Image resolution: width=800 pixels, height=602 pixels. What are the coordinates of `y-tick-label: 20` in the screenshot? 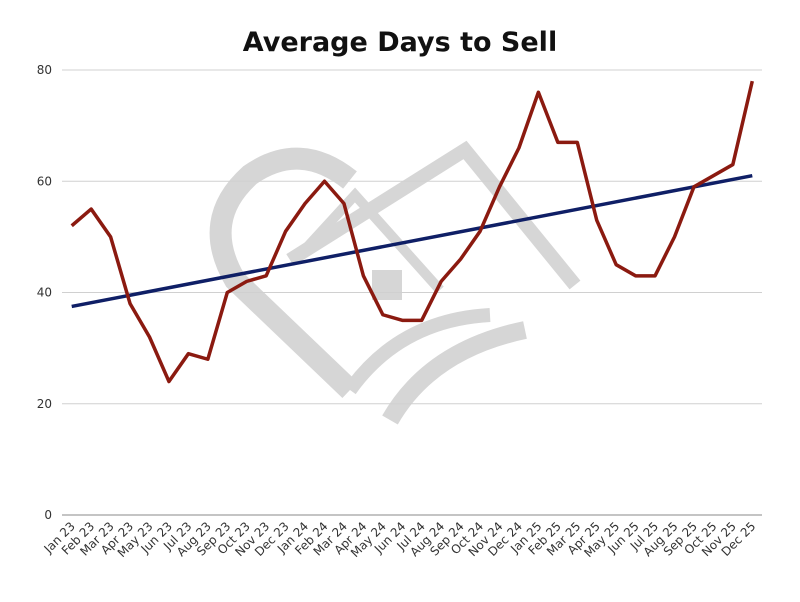 It's located at (44, 404).